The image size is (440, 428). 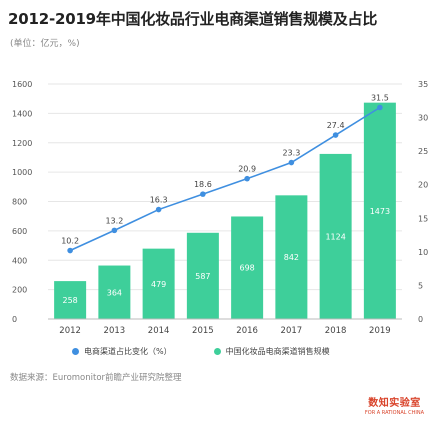 I want to click on legend-line-swatch, so click(x=75, y=351).